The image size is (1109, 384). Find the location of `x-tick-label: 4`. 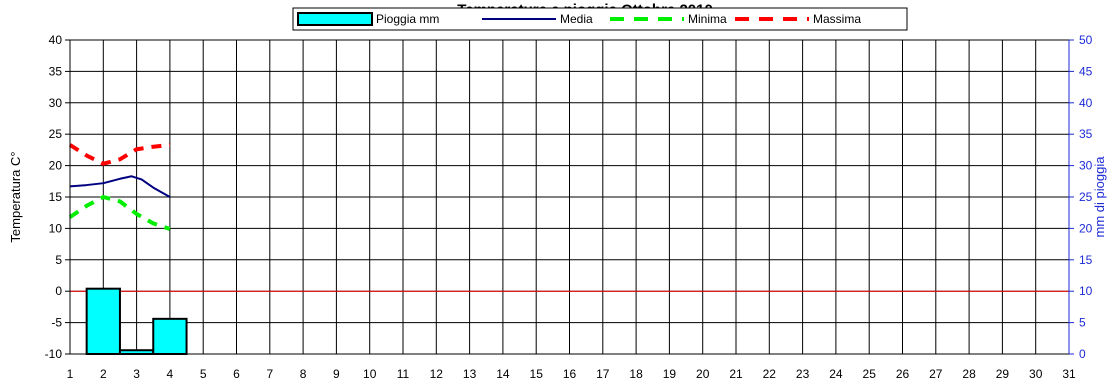

x-tick-label: 4 is located at coordinates (170, 374).